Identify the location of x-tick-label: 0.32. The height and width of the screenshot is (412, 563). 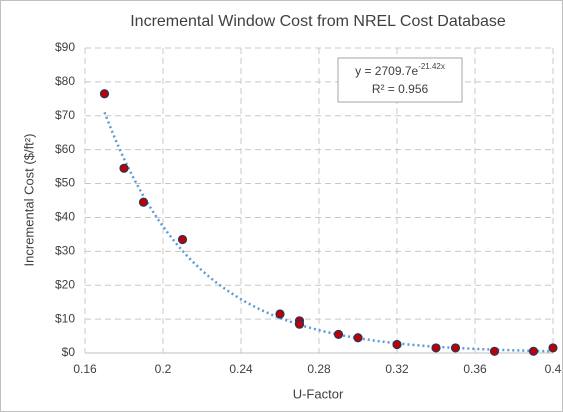
(397, 369).